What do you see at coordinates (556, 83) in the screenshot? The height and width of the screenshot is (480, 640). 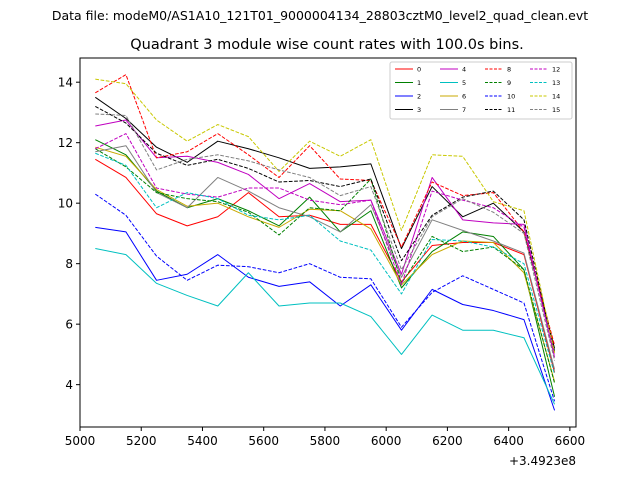 I see `legend-label-13: 13` at bounding box center [556, 83].